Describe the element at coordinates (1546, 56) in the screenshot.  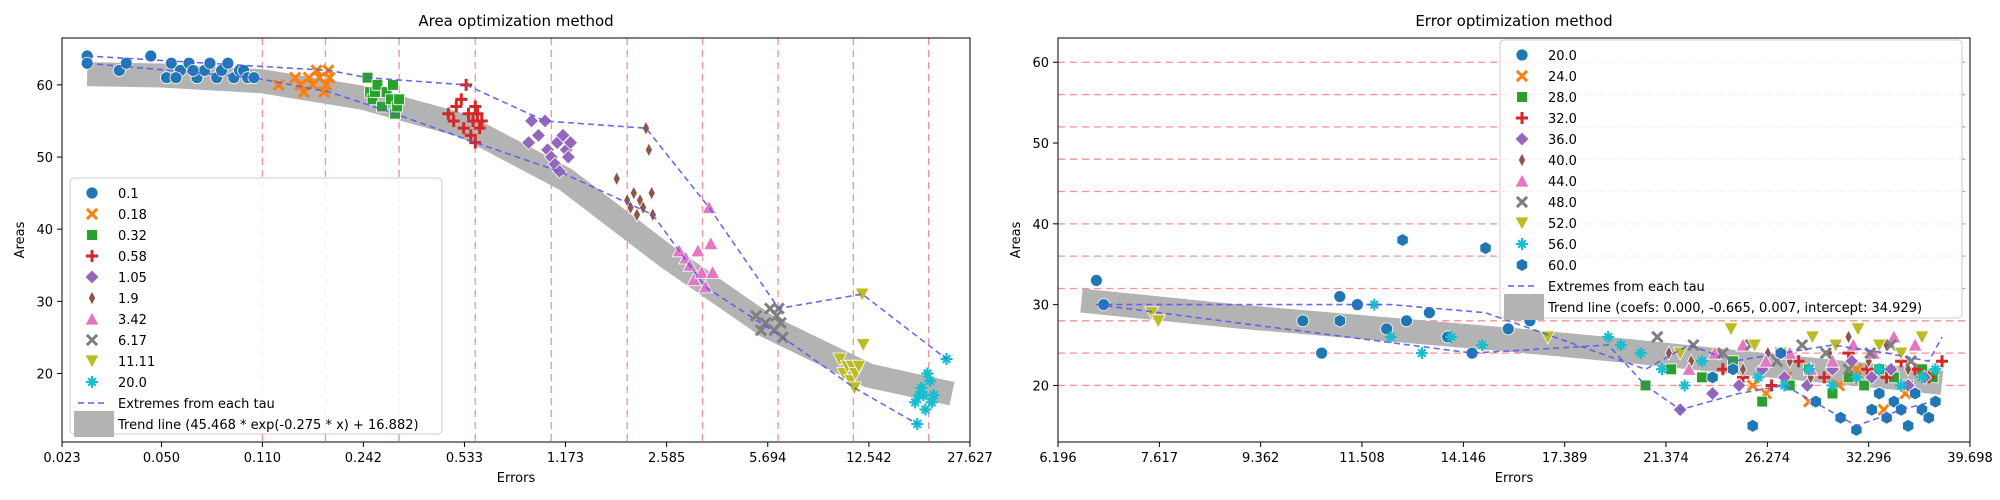
I see `legend-item-20.0: 20.0` at that location.